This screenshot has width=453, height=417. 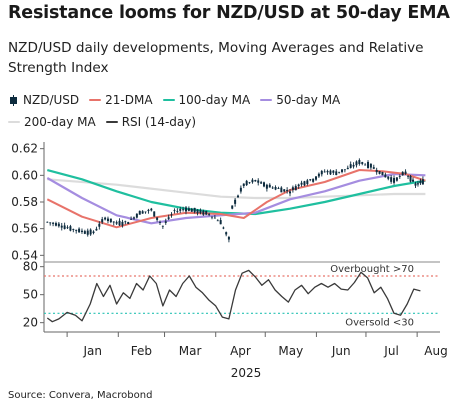 I want to click on legend-label-rsi: RSI (14-day), so click(x=159, y=122).